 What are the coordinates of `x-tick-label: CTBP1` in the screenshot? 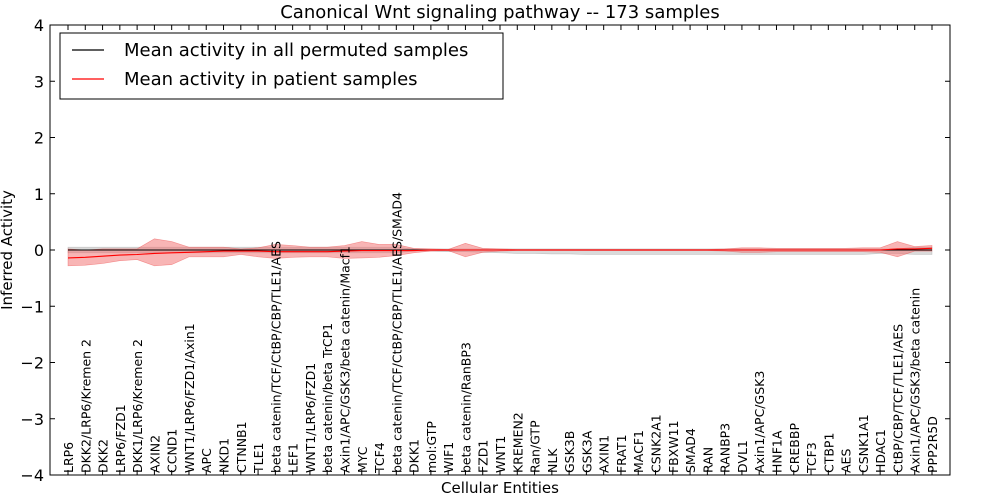 It's located at (828, 453).